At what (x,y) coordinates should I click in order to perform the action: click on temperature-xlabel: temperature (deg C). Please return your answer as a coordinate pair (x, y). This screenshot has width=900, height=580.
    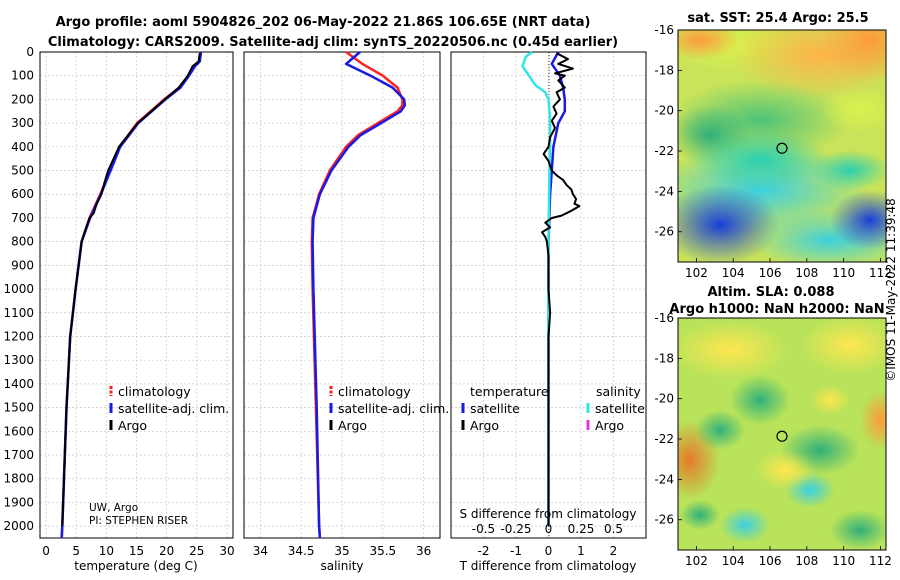
    Looking at the image, I should click on (135, 566).